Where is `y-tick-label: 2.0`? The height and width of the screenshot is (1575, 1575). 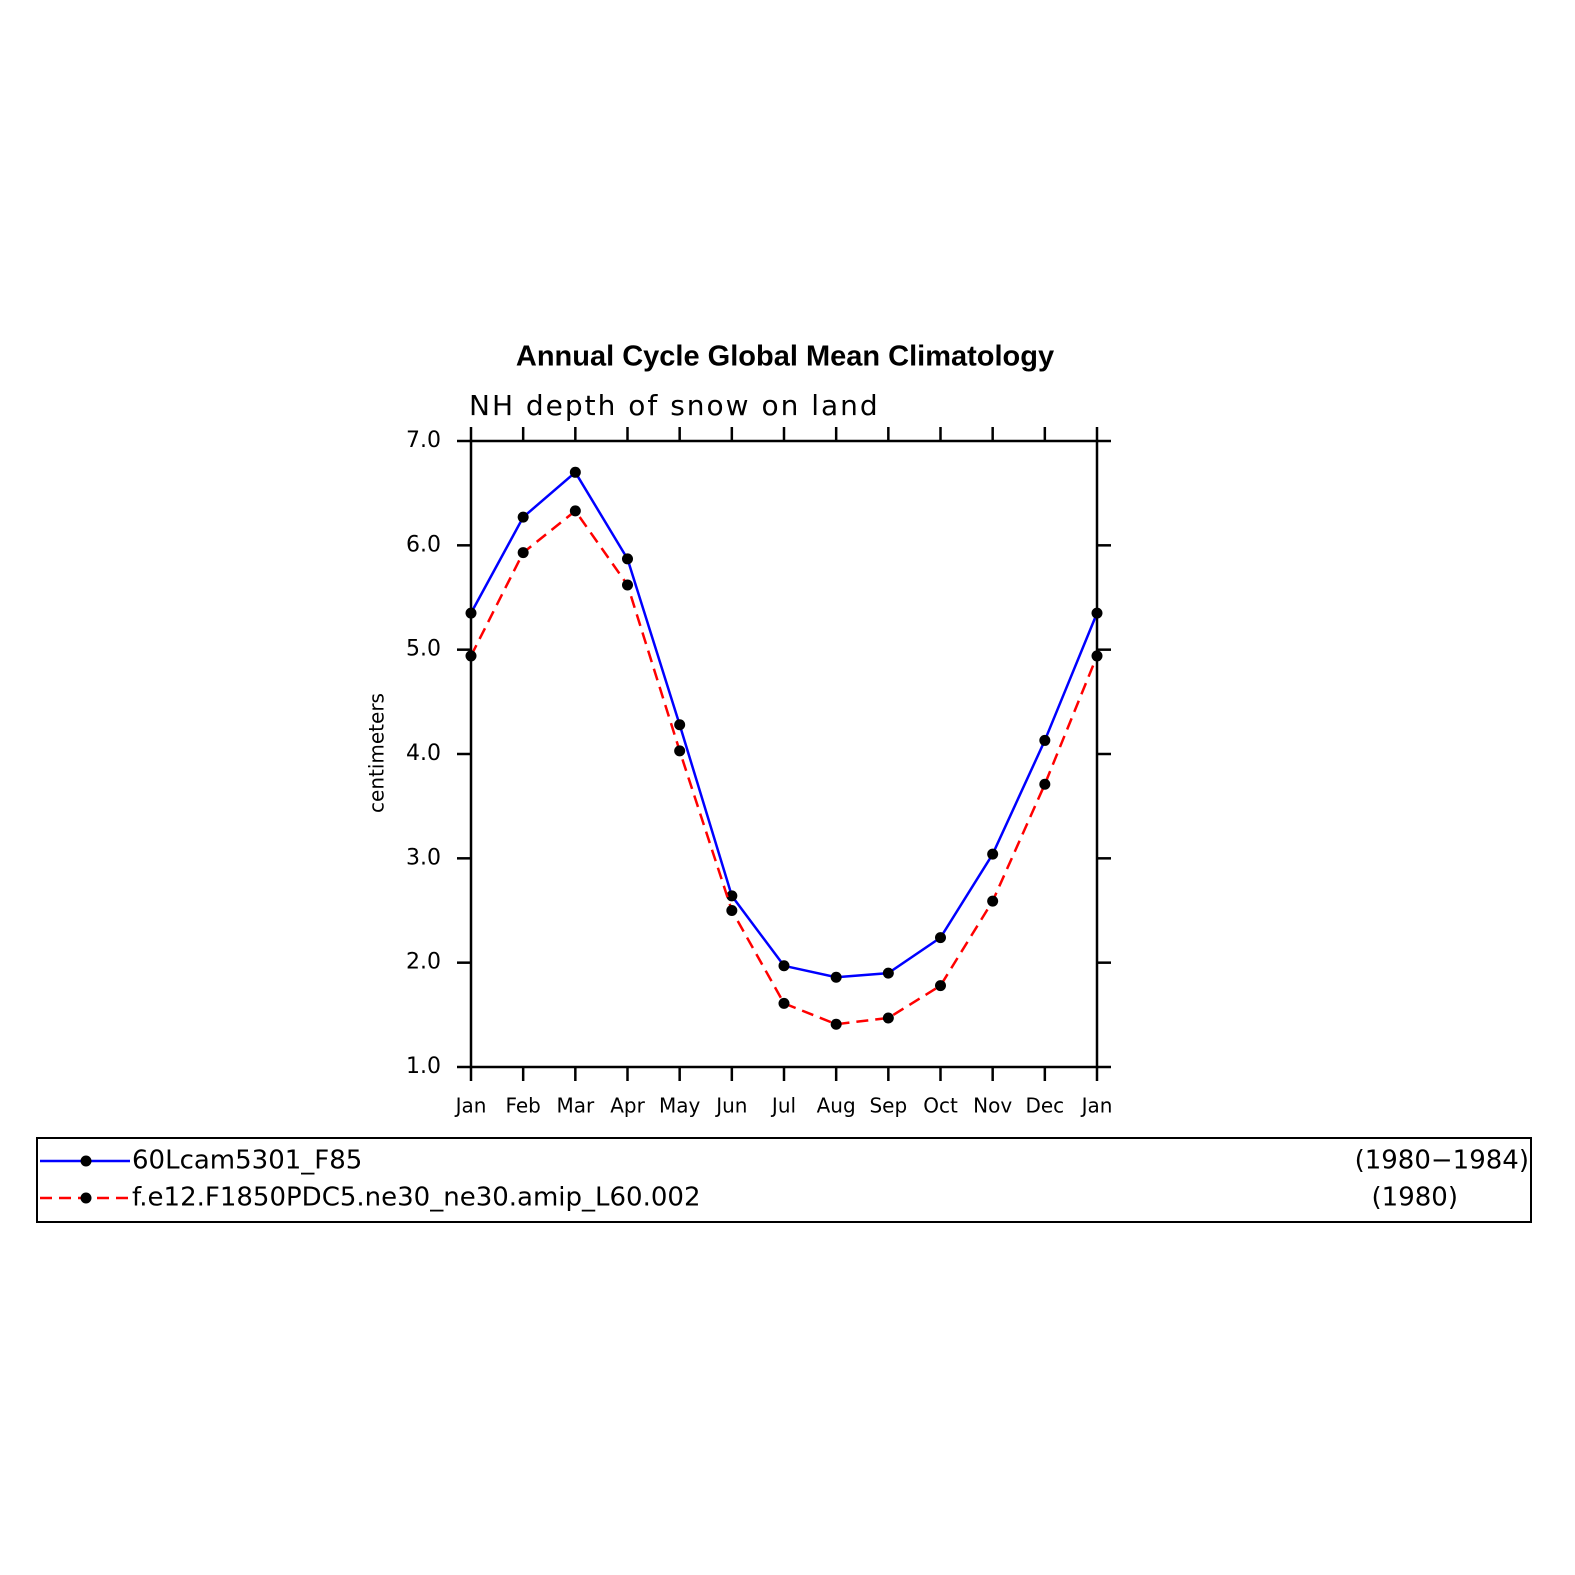
y-tick-label: 2.0 is located at coordinates (423, 962).